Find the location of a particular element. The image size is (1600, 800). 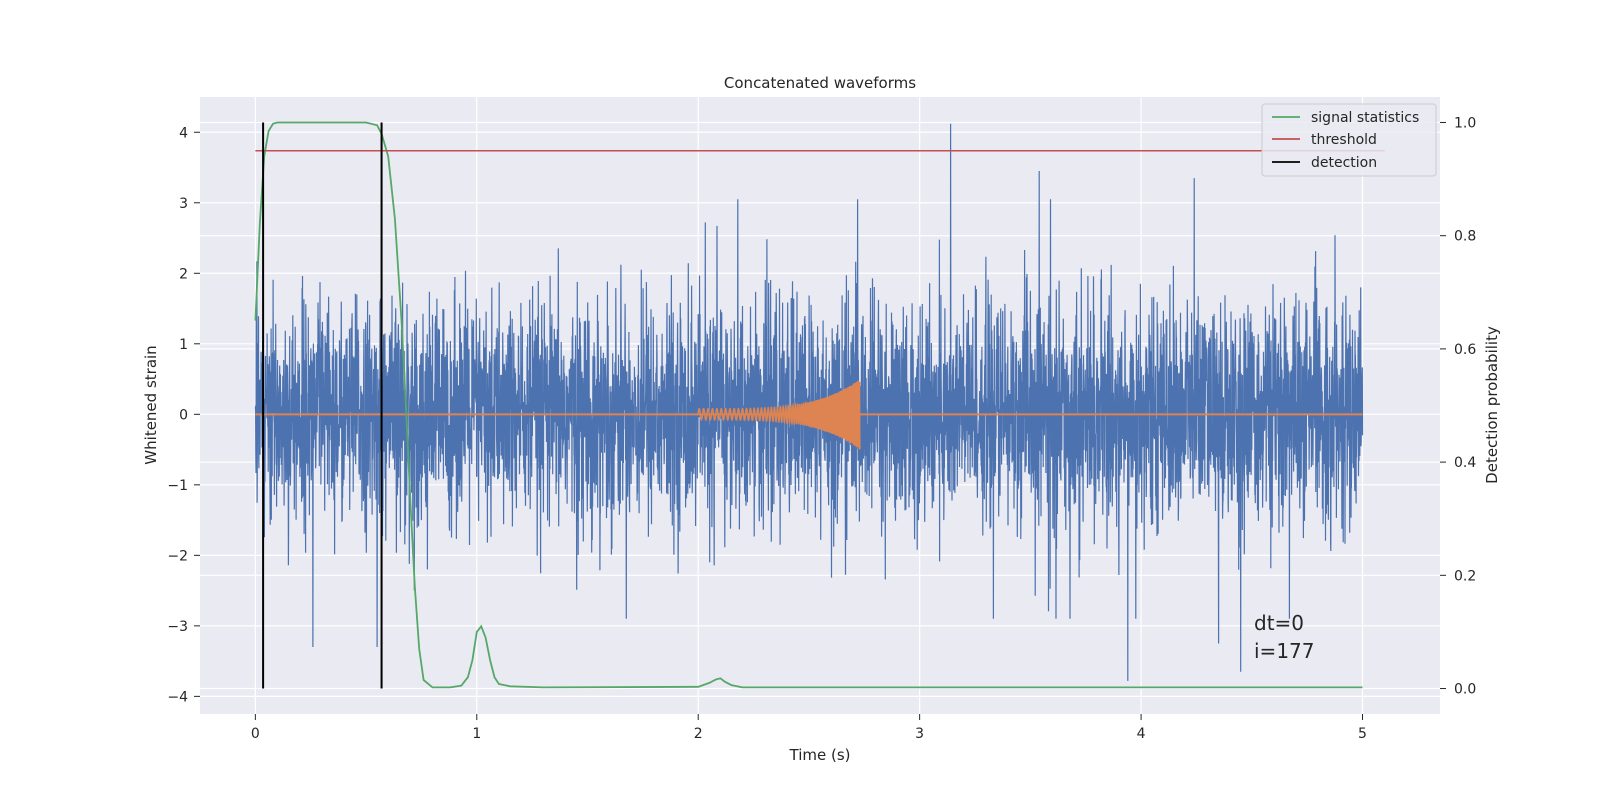

x-tick-label: 1 is located at coordinates (476, 734).